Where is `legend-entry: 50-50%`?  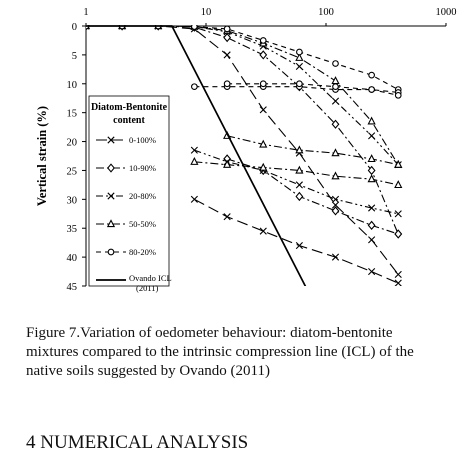 legend-entry: 50-50% is located at coordinates (126, 224).